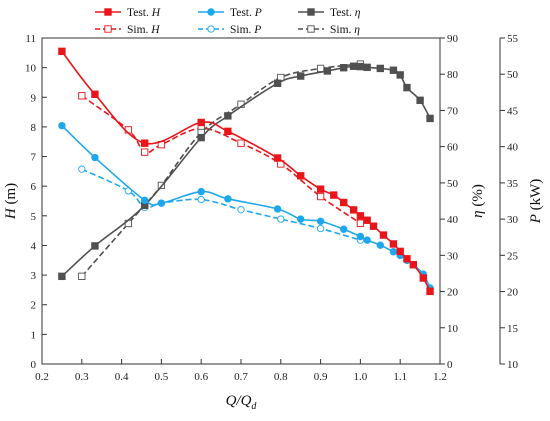 Image resolution: width=550 pixels, height=421 pixels. Describe the element at coordinates (440, 377) in the screenshot. I see `x-tick-label: 1.2` at that location.